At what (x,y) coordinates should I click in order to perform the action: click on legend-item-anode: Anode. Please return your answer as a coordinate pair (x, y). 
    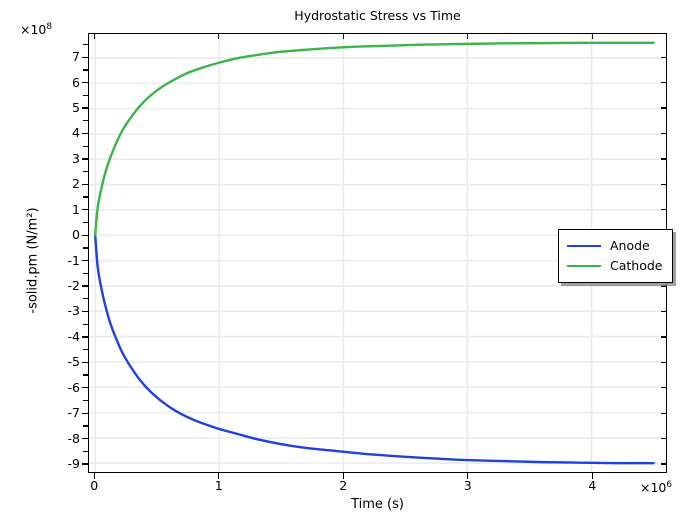
    Looking at the image, I should click on (614, 246).